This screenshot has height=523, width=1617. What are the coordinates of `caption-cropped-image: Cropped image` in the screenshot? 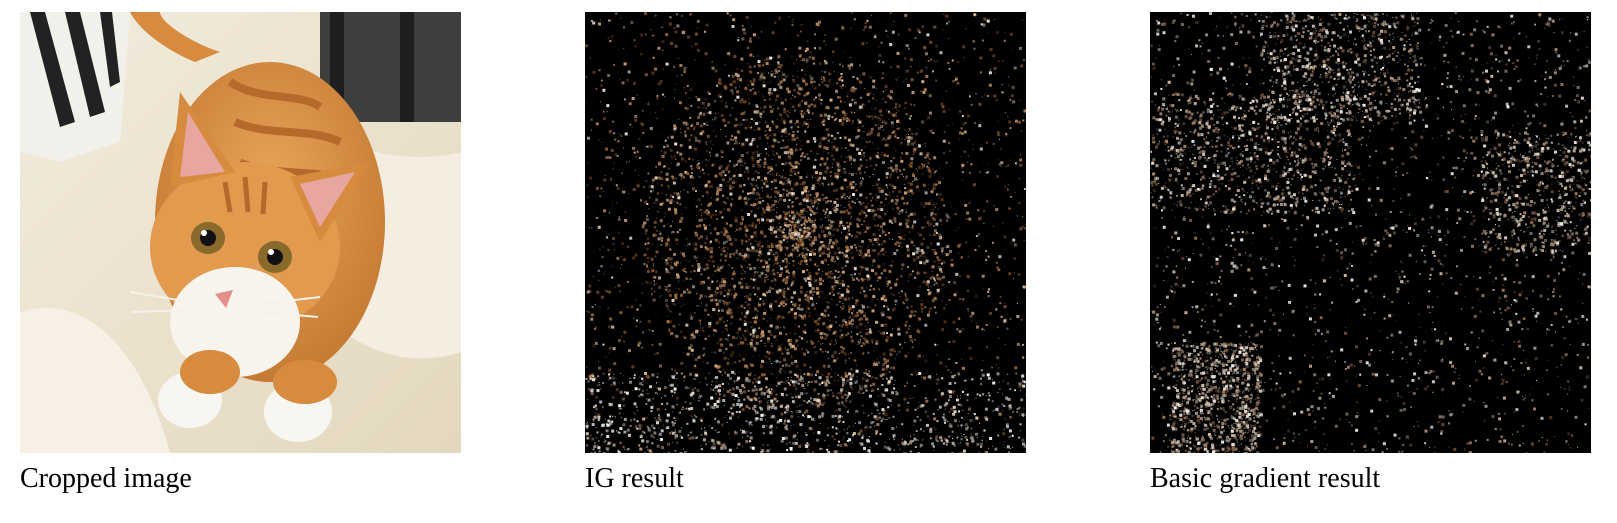 It's located at (106, 478).